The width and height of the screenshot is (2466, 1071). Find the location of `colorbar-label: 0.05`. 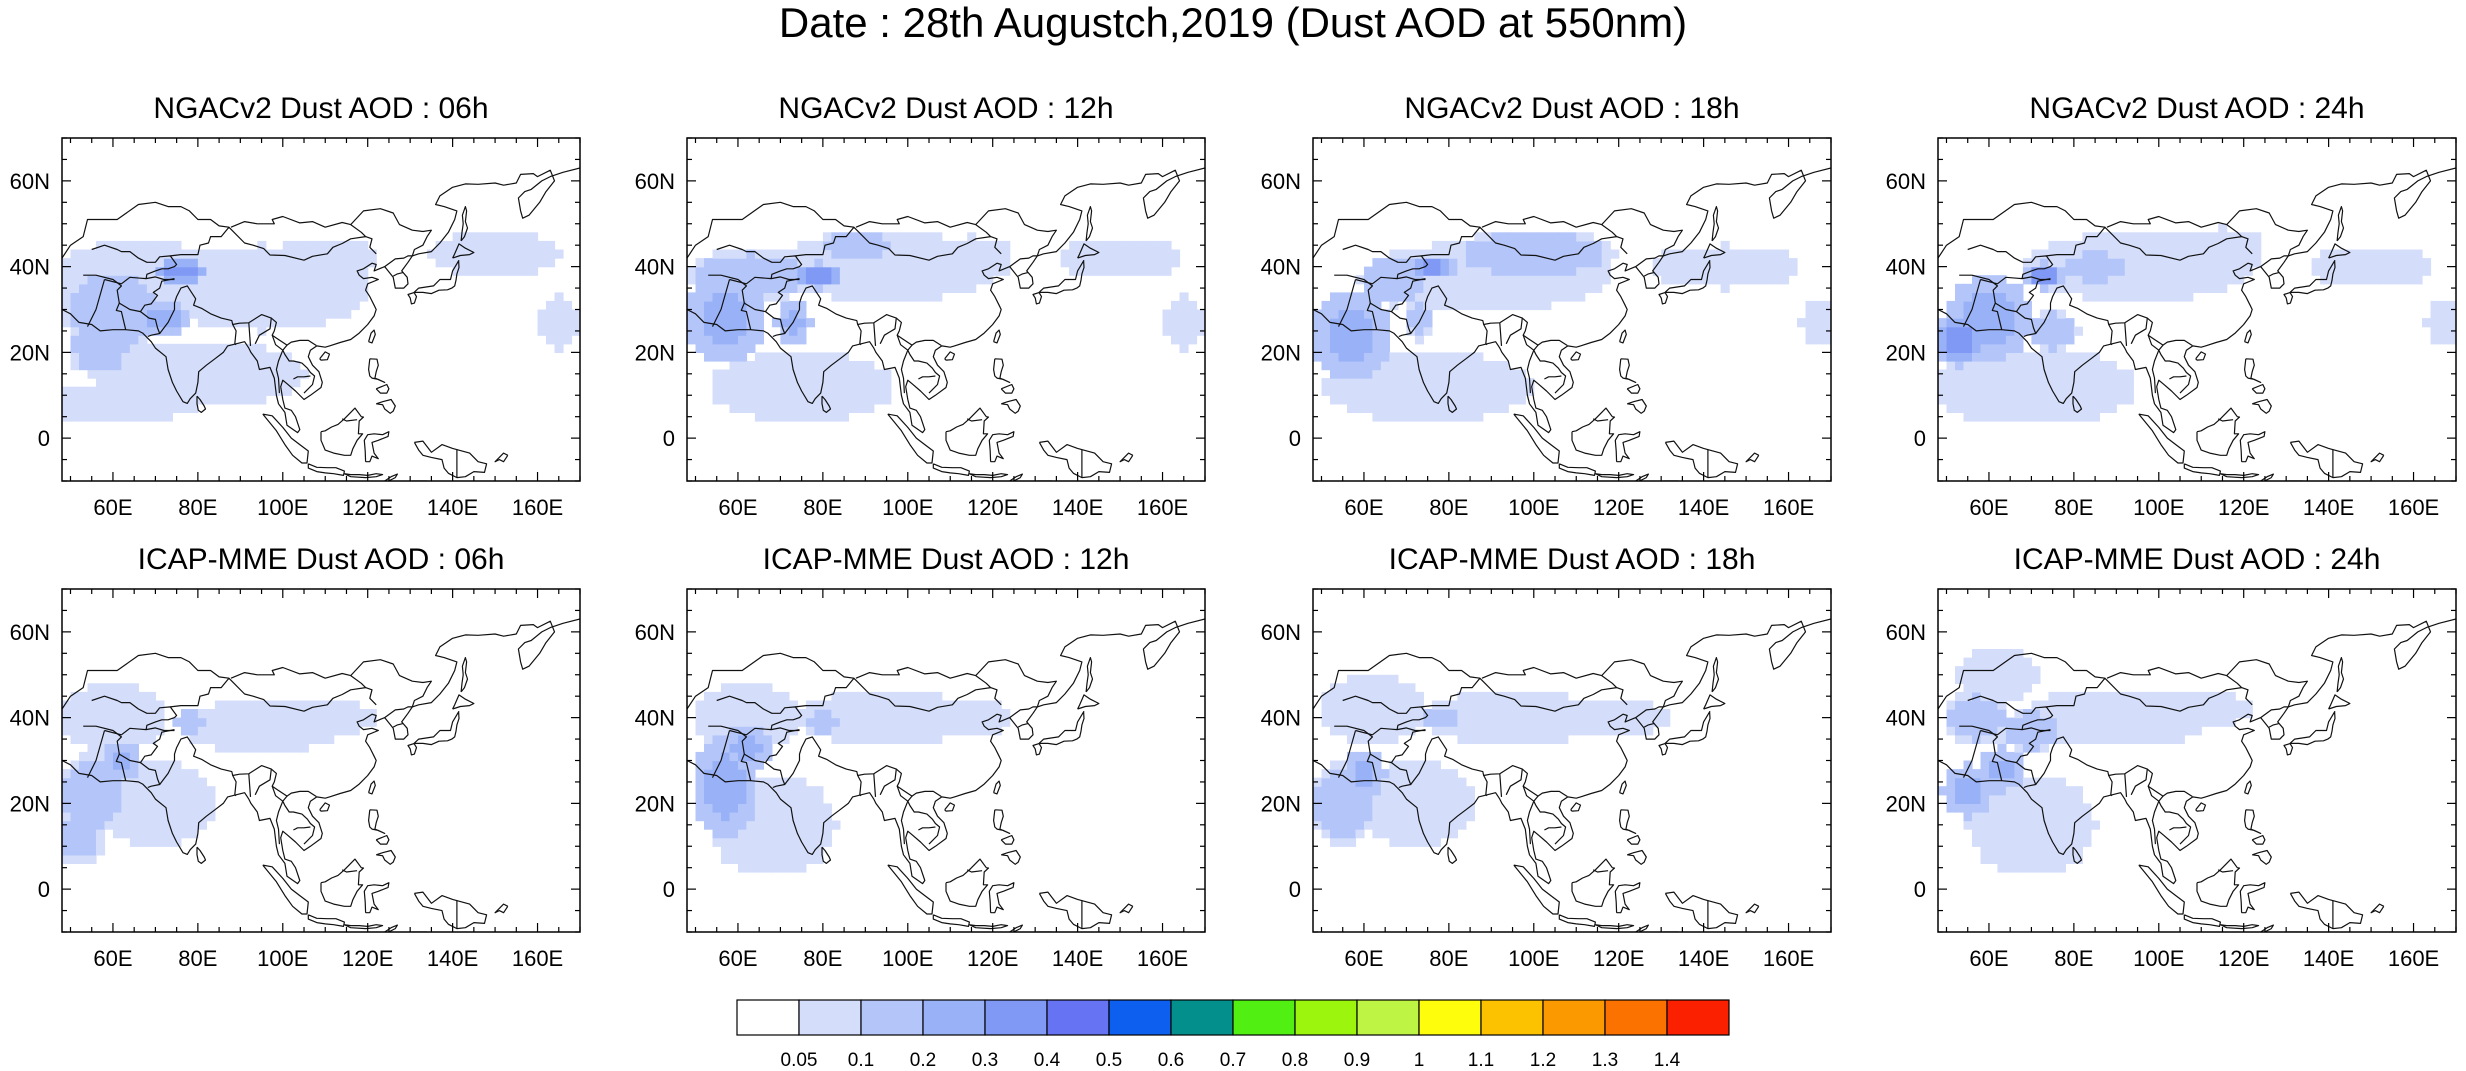

colorbar-label: 0.05 is located at coordinates (799, 1060).